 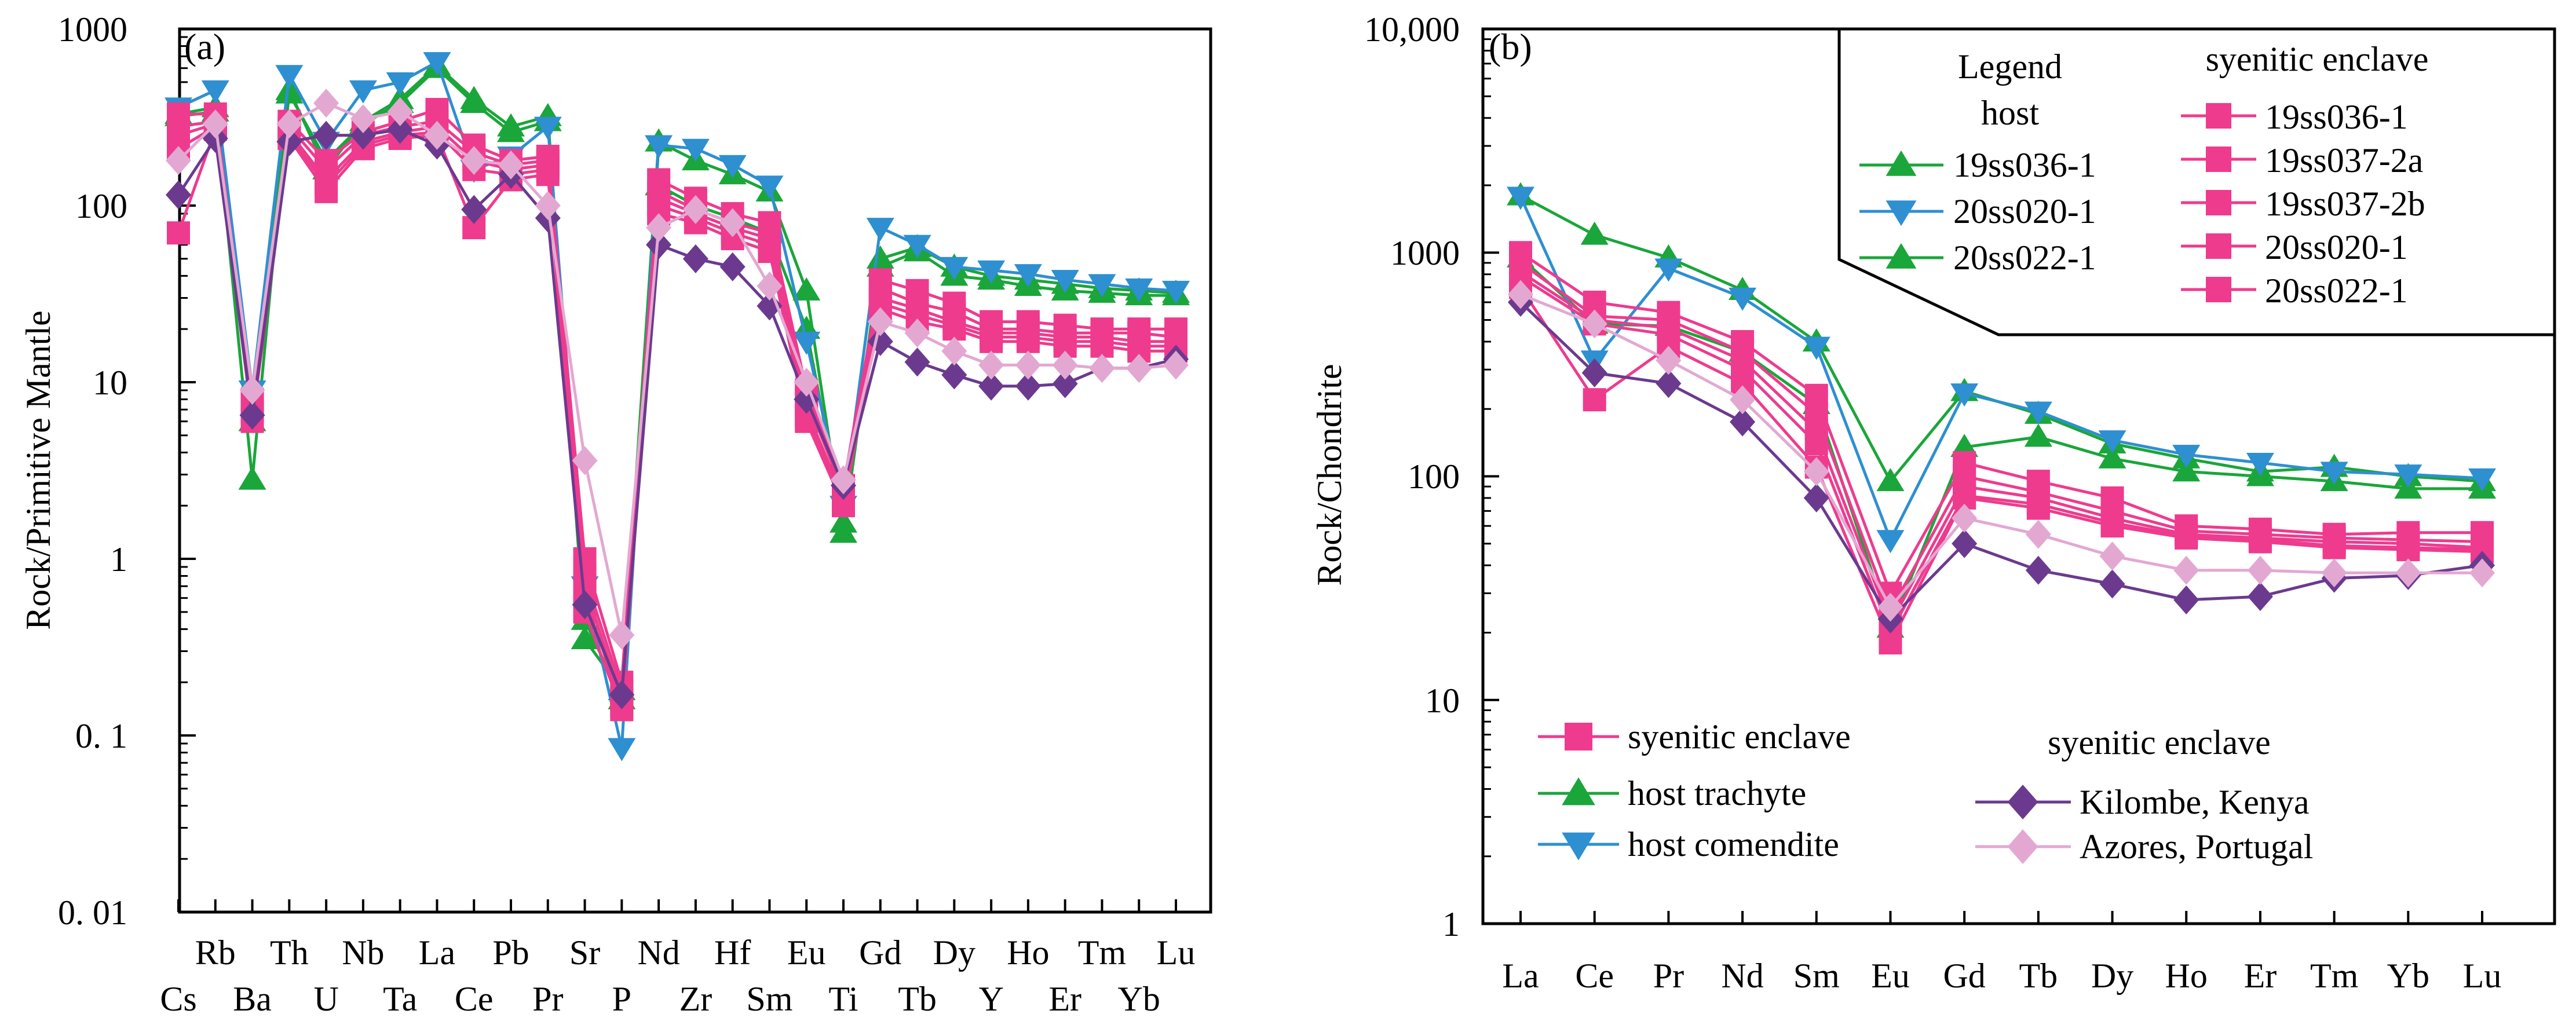 I want to click on panel-b-x-tick-label: Ho, so click(x=2186, y=976).